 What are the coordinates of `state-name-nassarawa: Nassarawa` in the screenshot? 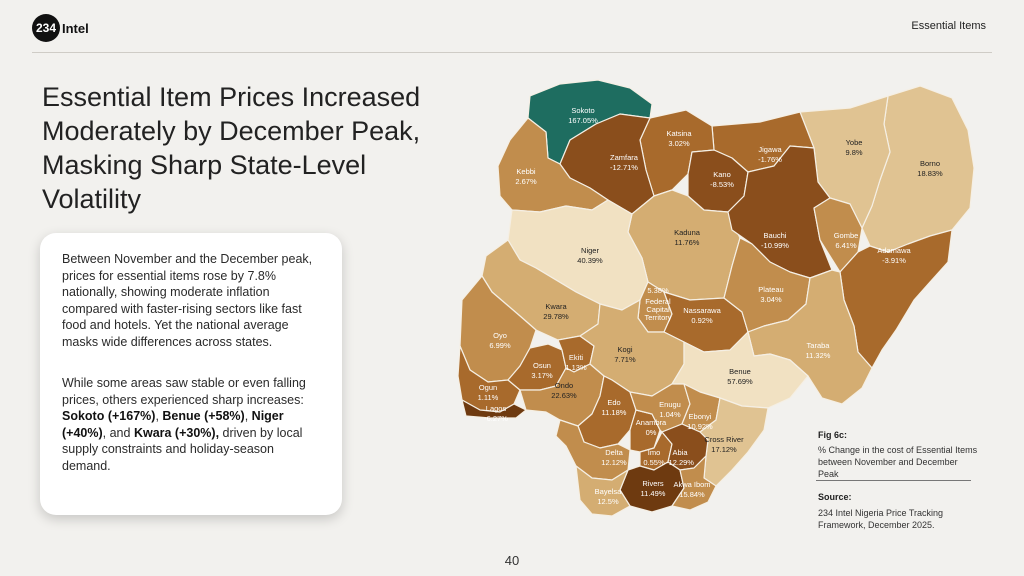 It's located at (702, 310).